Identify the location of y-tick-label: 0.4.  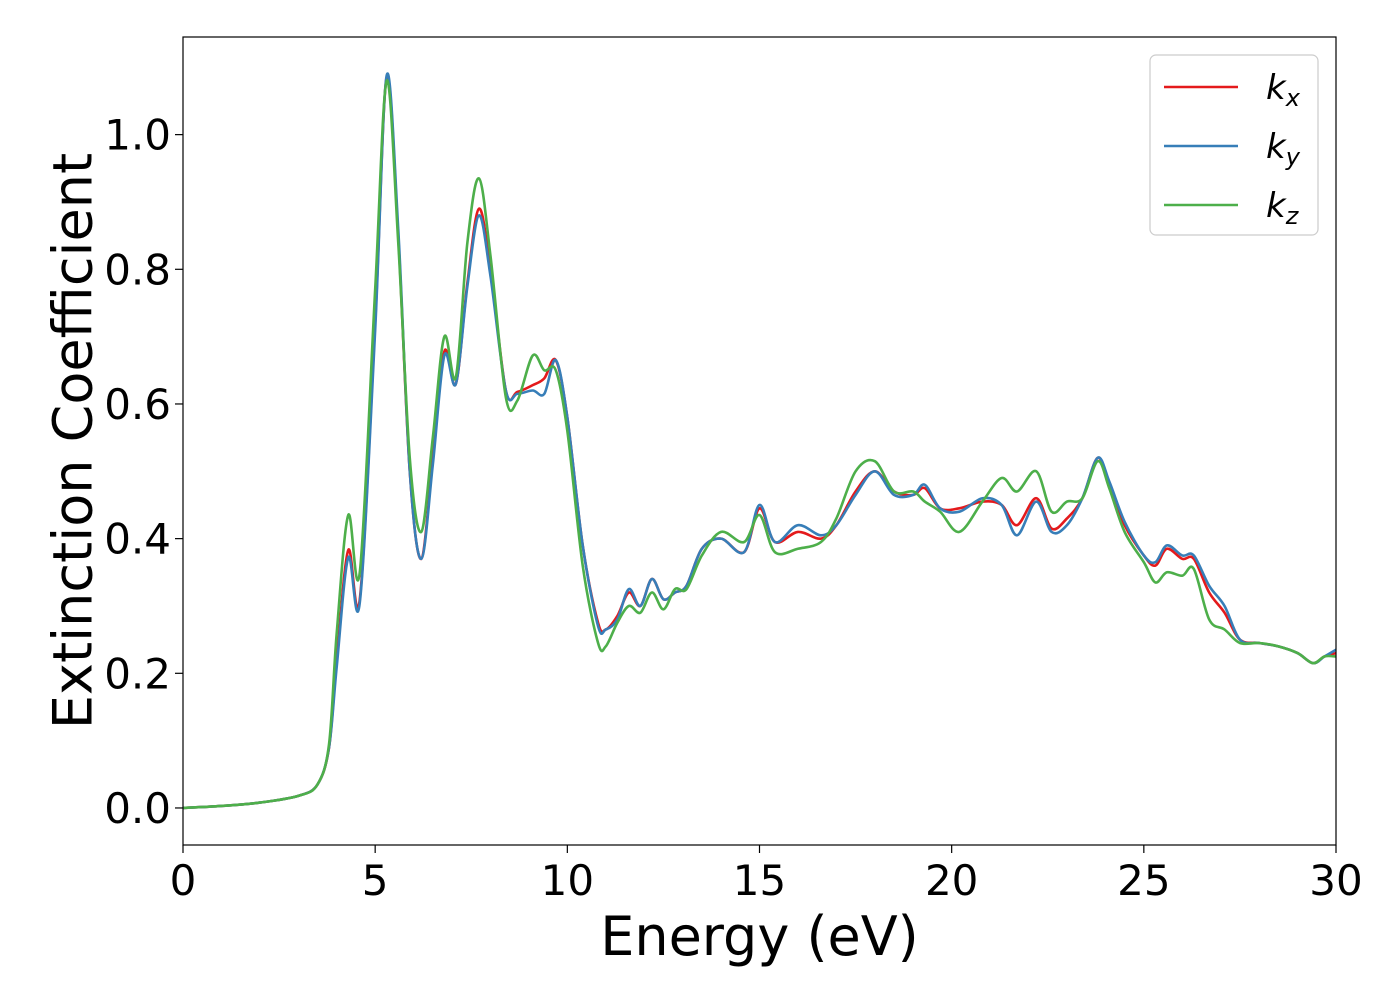
(137, 539).